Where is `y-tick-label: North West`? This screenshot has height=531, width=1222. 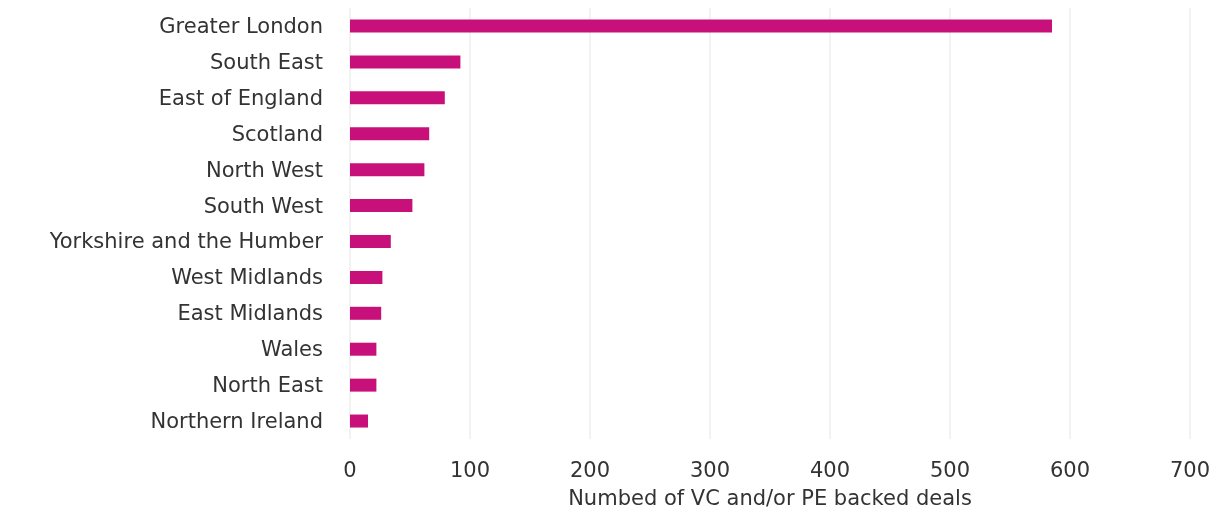 y-tick-label: North West is located at coordinates (264, 169).